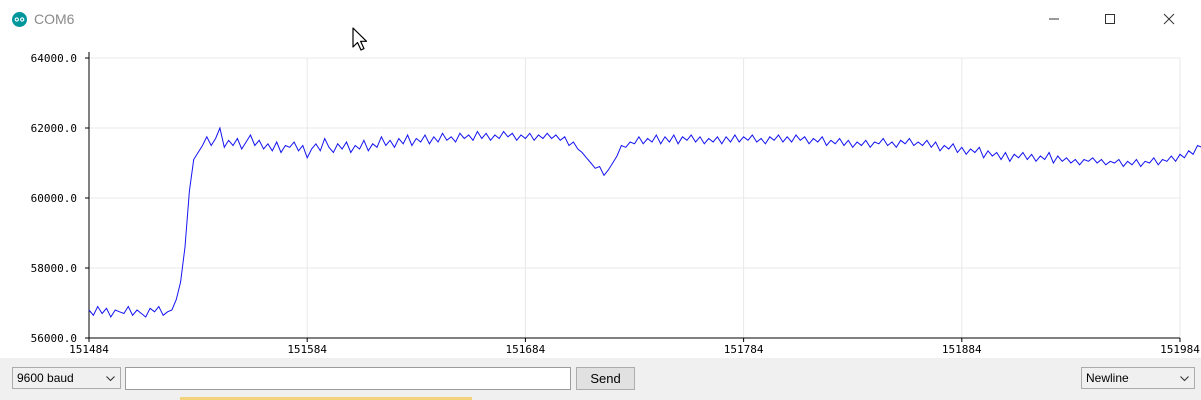  Describe the element at coordinates (360, 42) in the screenshot. I see `mouse-cursor-icon` at that location.